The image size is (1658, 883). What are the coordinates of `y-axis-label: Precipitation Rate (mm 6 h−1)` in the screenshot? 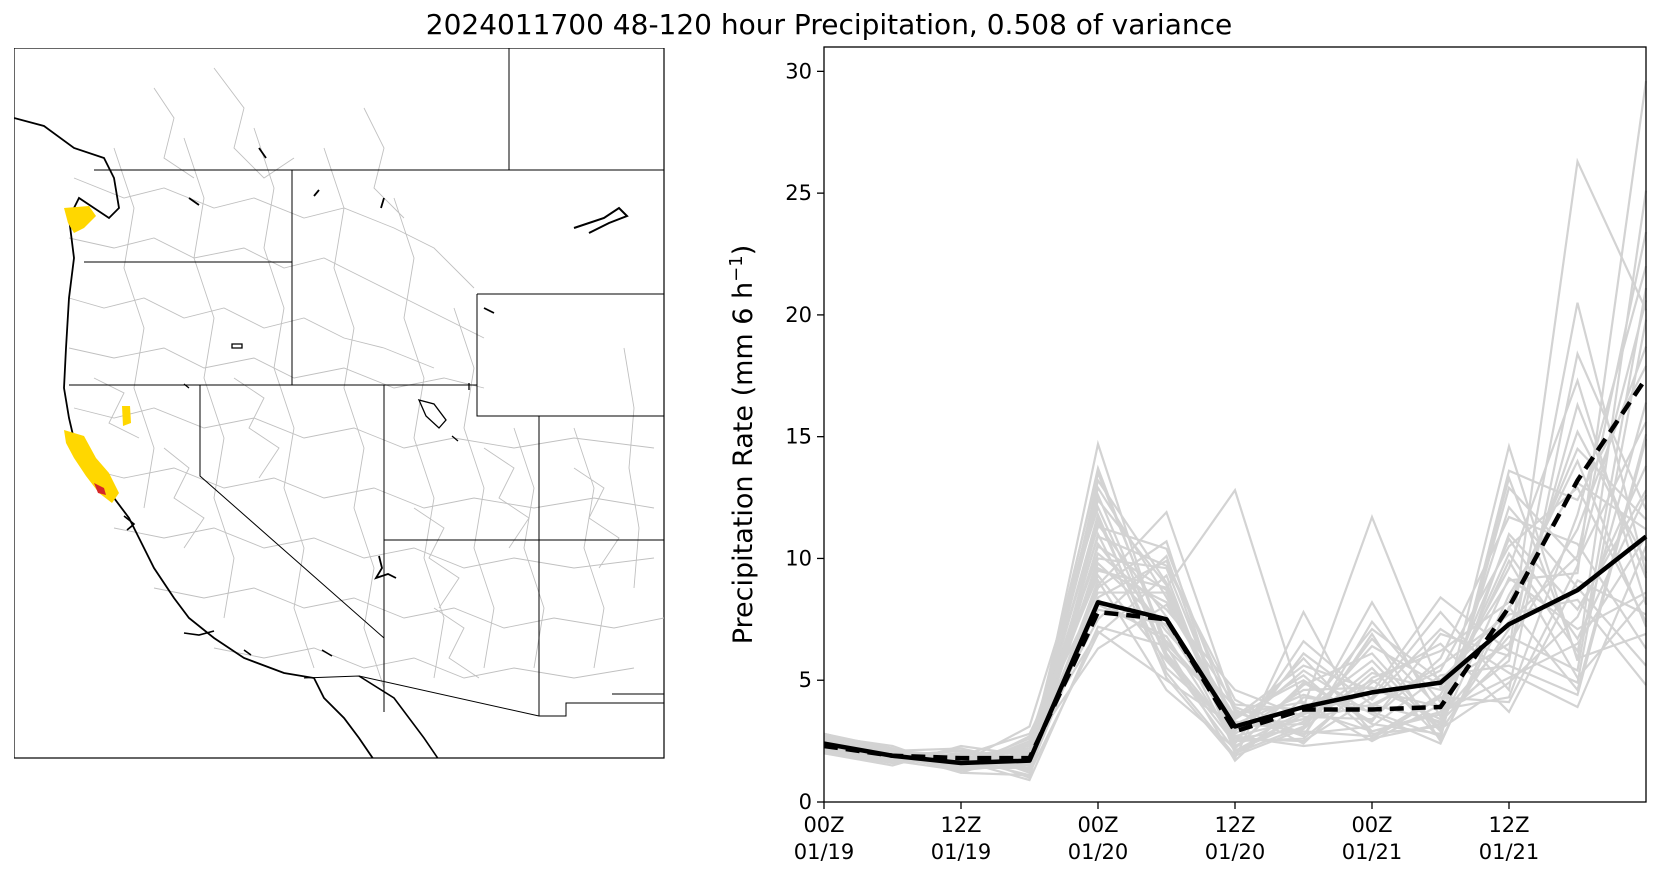 It's located at (743, 445).